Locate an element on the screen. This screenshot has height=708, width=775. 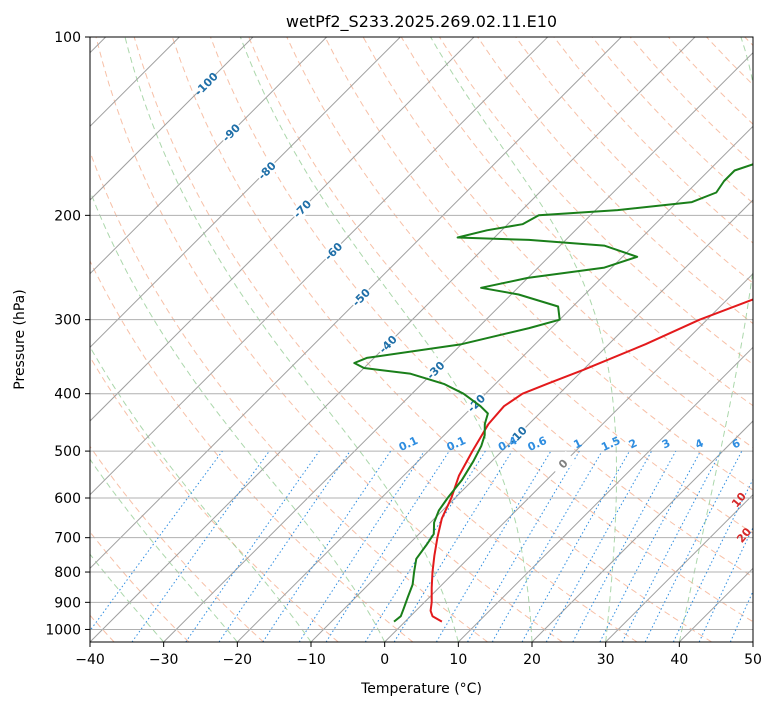
x-tick-label: −10 is located at coordinates (311, 660).